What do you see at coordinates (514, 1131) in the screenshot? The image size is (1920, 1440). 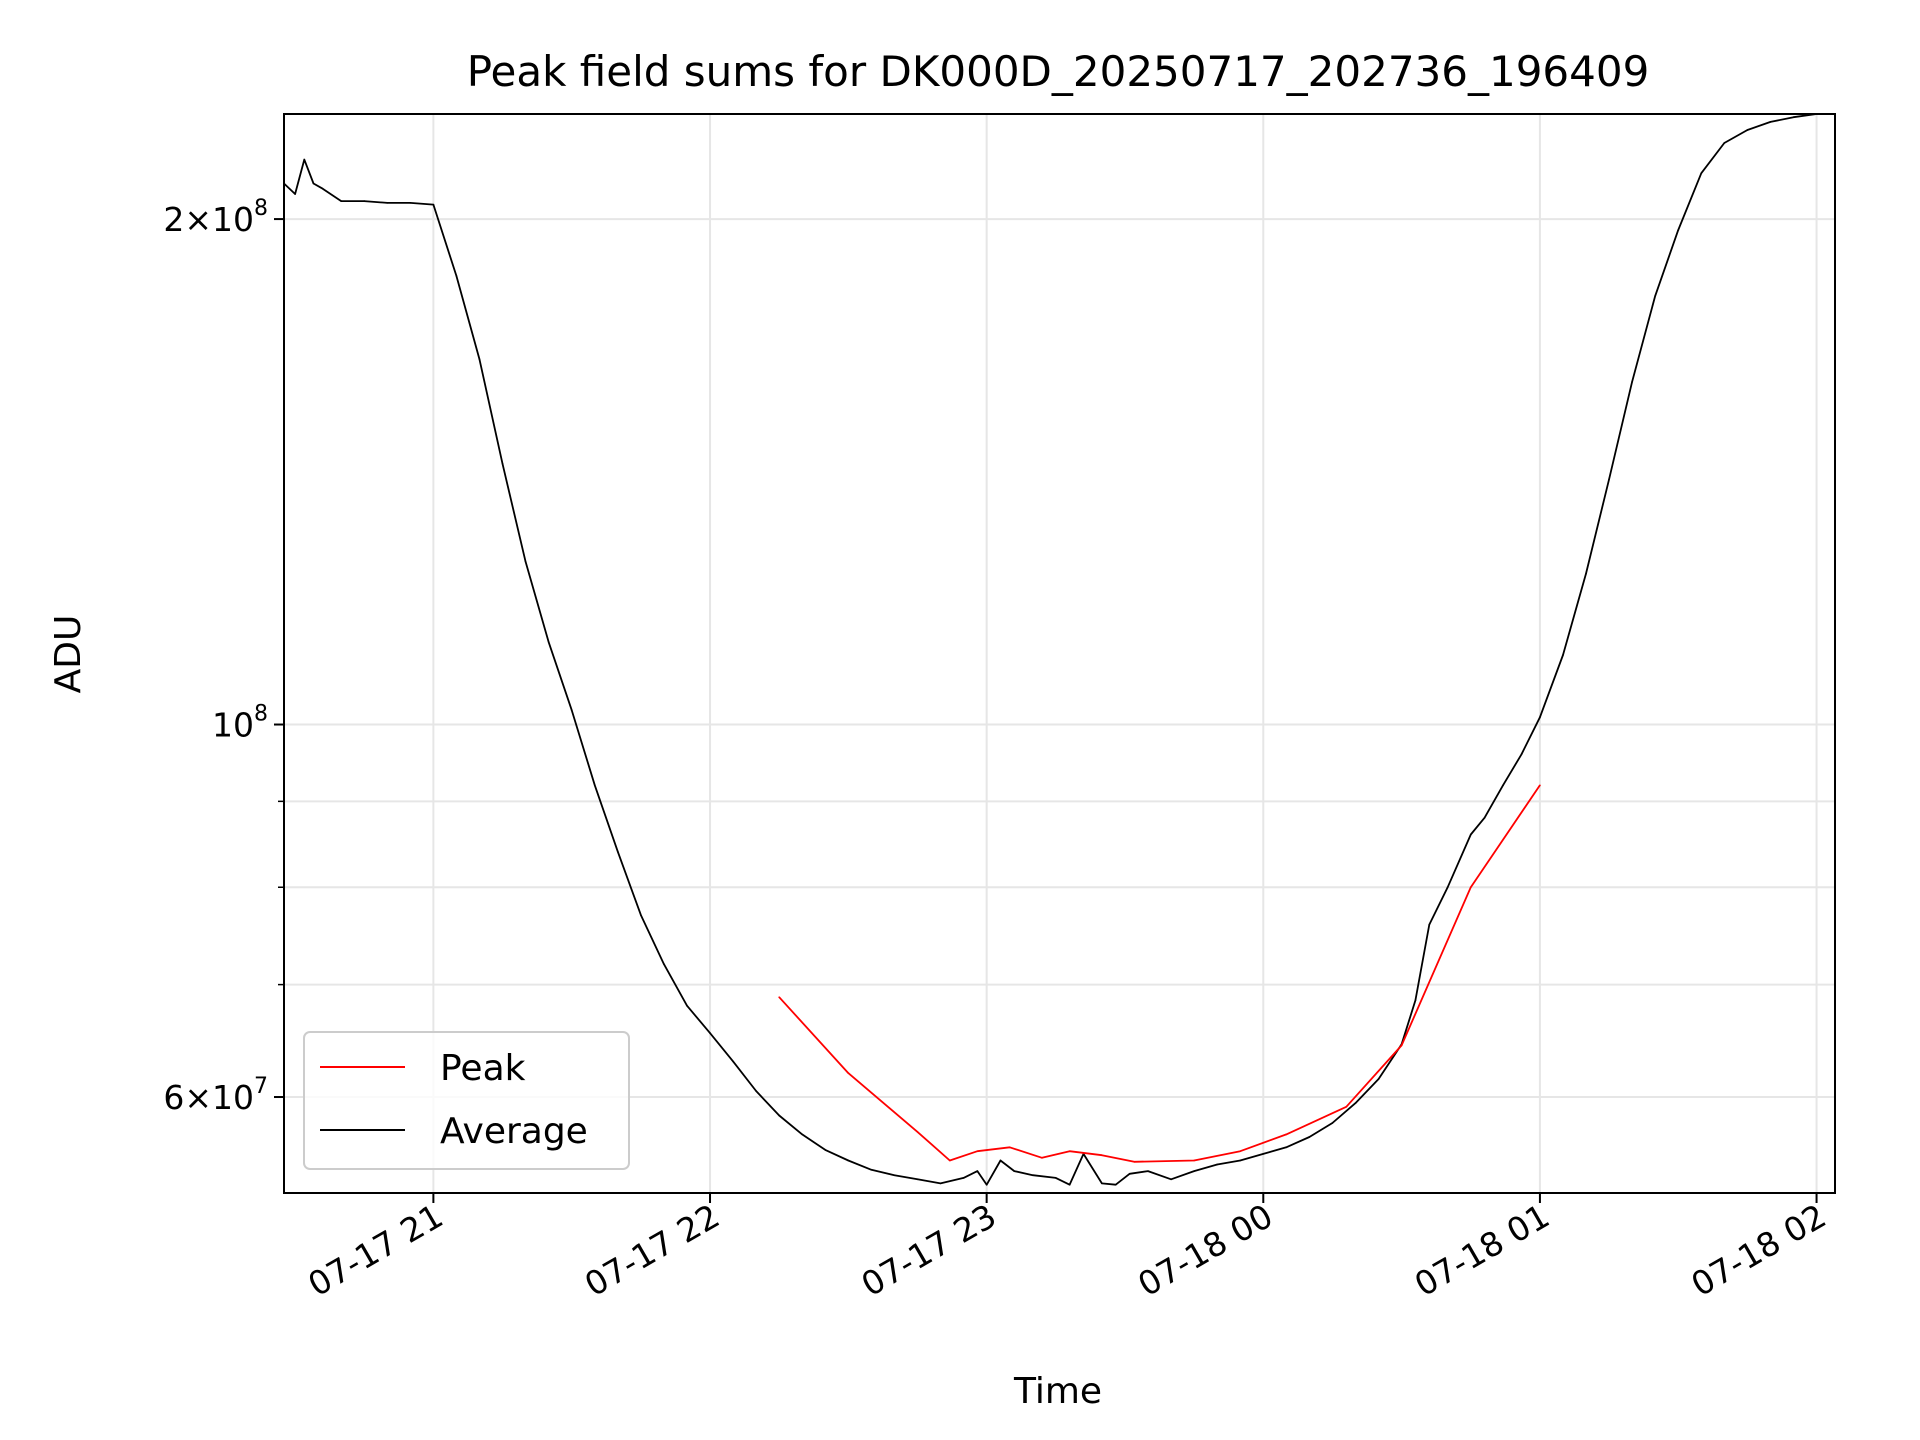 I see `legend-label-average: Average` at bounding box center [514, 1131].